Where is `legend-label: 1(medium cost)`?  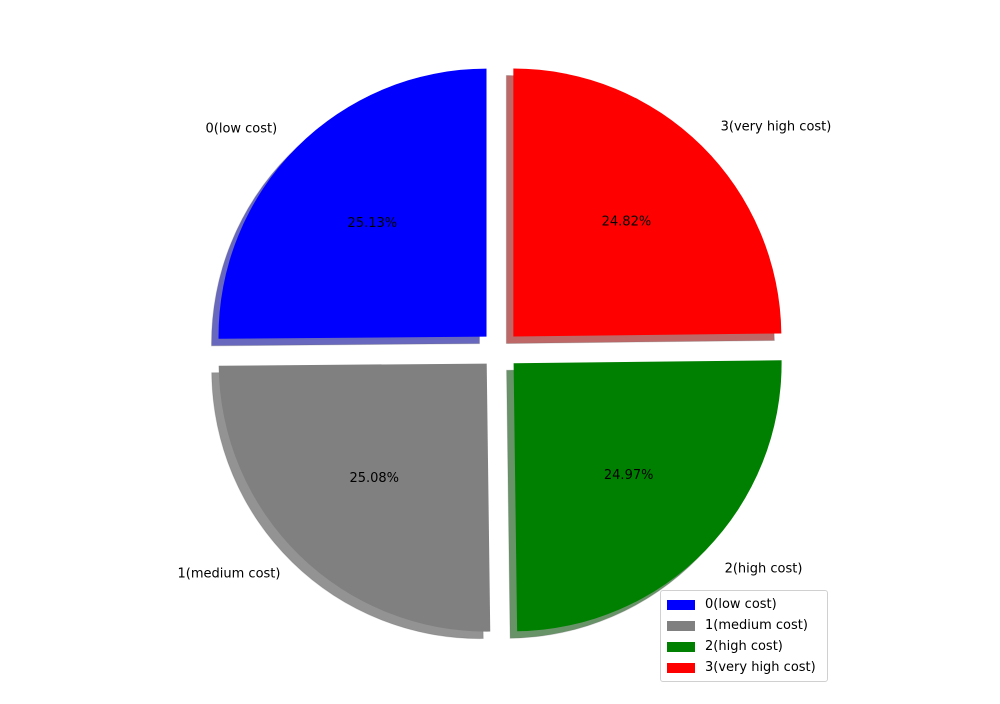 legend-label: 1(medium cost) is located at coordinates (756, 625).